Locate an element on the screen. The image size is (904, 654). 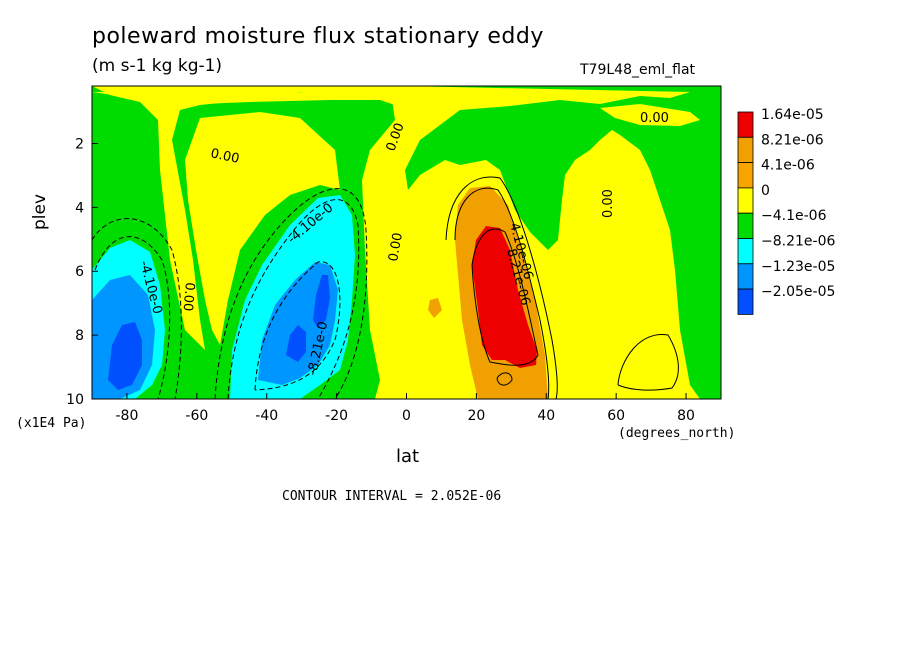
y-tick-label: 2 is located at coordinates (79, 144).